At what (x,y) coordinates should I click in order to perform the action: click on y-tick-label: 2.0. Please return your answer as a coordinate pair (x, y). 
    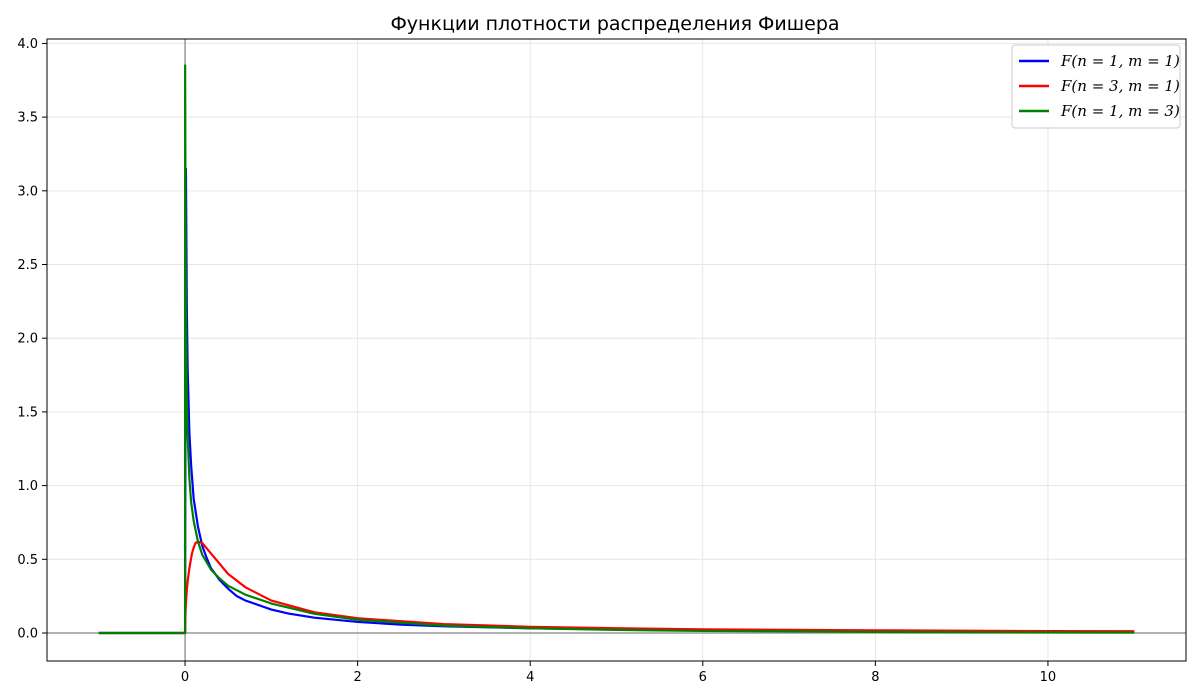
    Looking at the image, I should click on (27, 339).